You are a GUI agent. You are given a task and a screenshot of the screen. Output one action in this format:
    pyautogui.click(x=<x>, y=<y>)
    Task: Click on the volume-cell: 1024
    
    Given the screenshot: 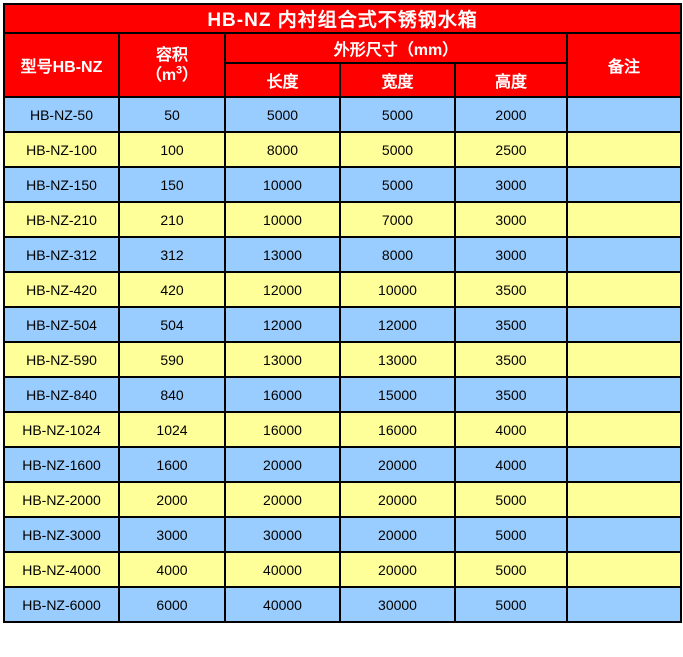 What is the action you would take?
    pyautogui.click(x=172, y=429)
    